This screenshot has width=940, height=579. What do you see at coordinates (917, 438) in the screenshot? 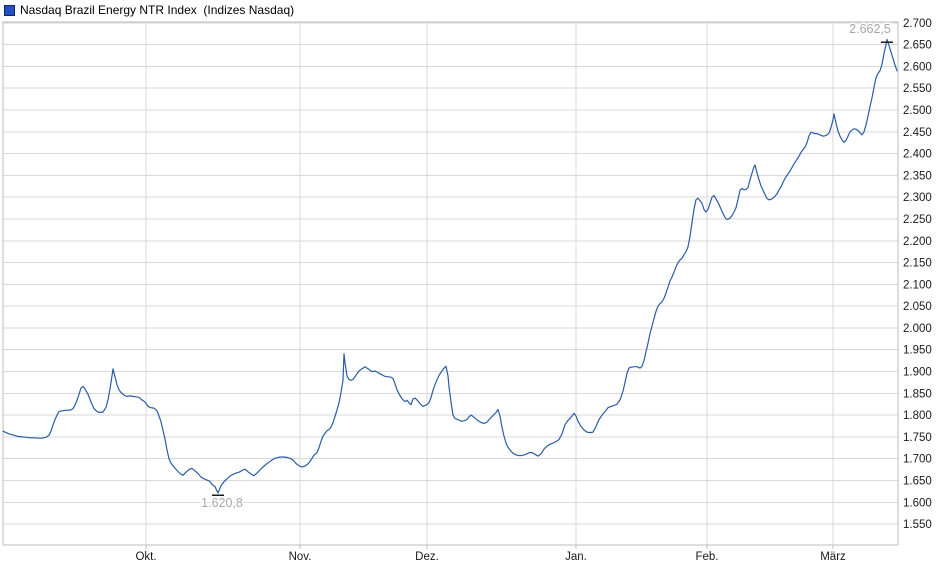
I see `y-axis-tick-label: 1.750` at bounding box center [917, 438].